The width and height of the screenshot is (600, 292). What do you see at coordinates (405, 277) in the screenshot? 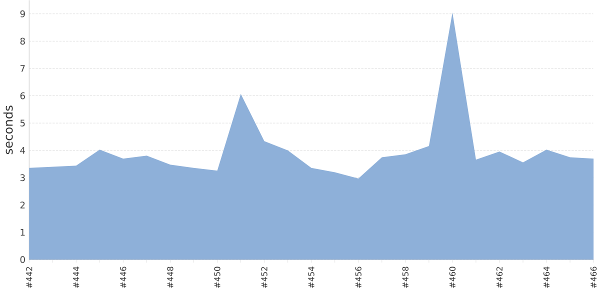
I see `x-tick-label: #458` at bounding box center [405, 277].